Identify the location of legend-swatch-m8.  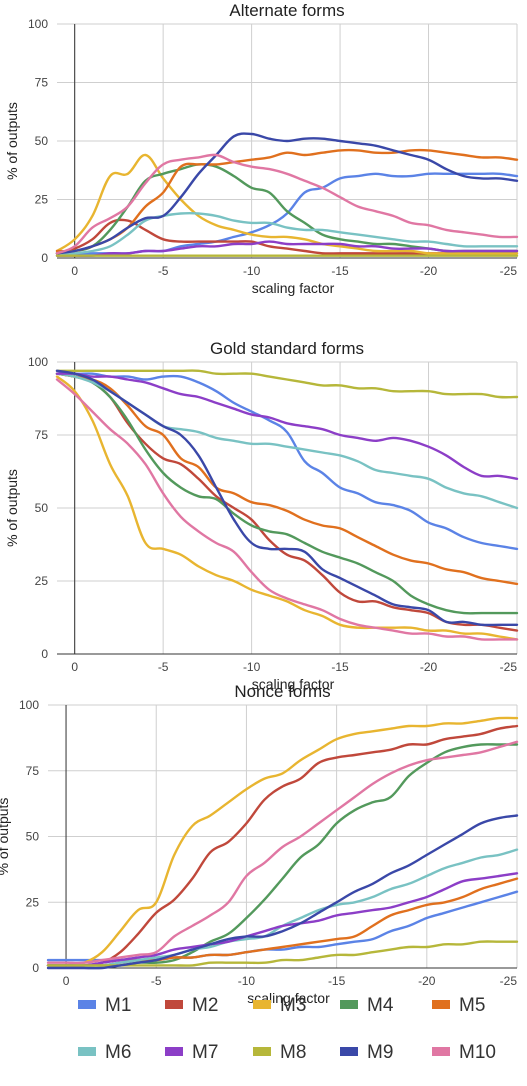
(262, 1051).